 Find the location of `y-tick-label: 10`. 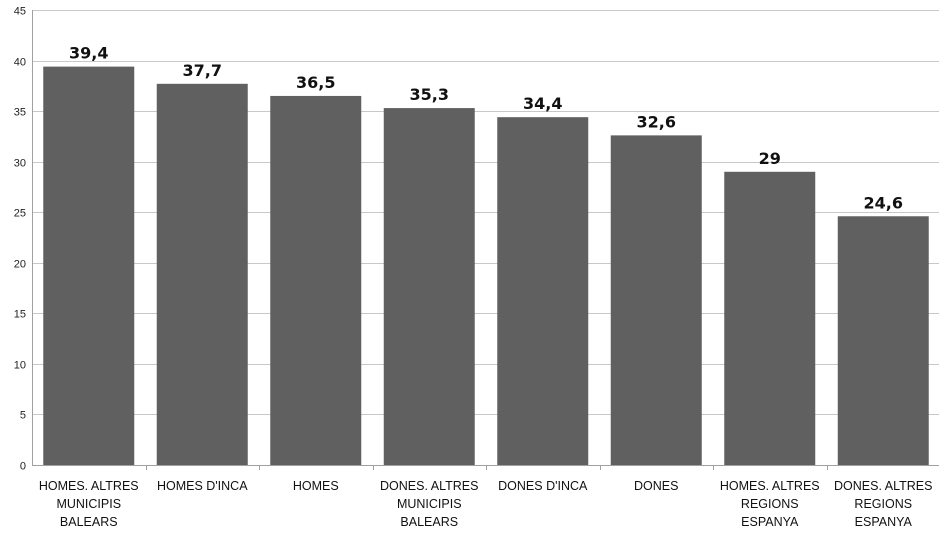

y-tick-label: 10 is located at coordinates (20, 366).